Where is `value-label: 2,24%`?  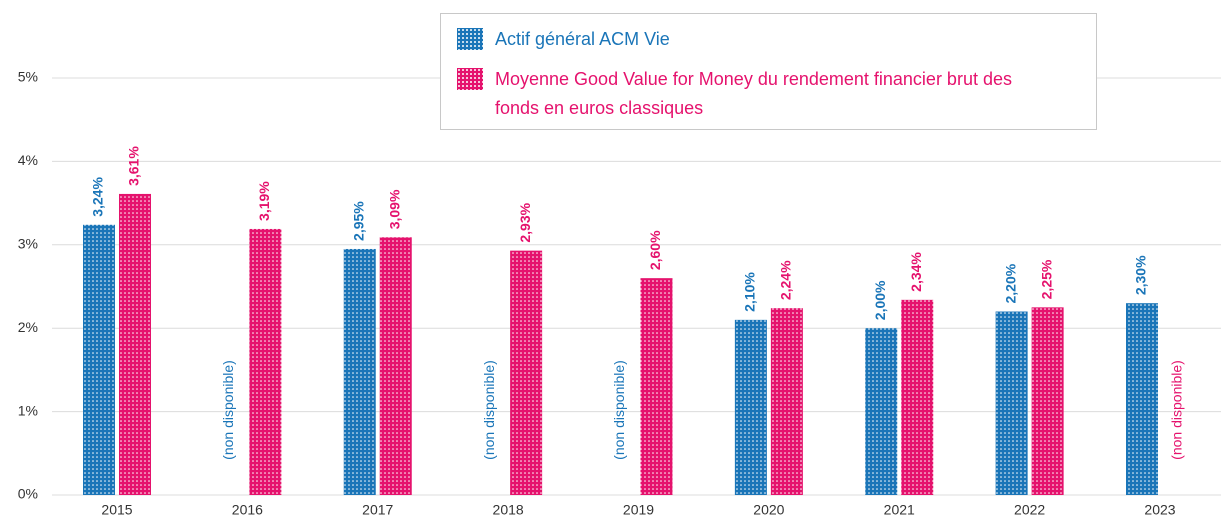
value-label: 2,24% is located at coordinates (786, 280).